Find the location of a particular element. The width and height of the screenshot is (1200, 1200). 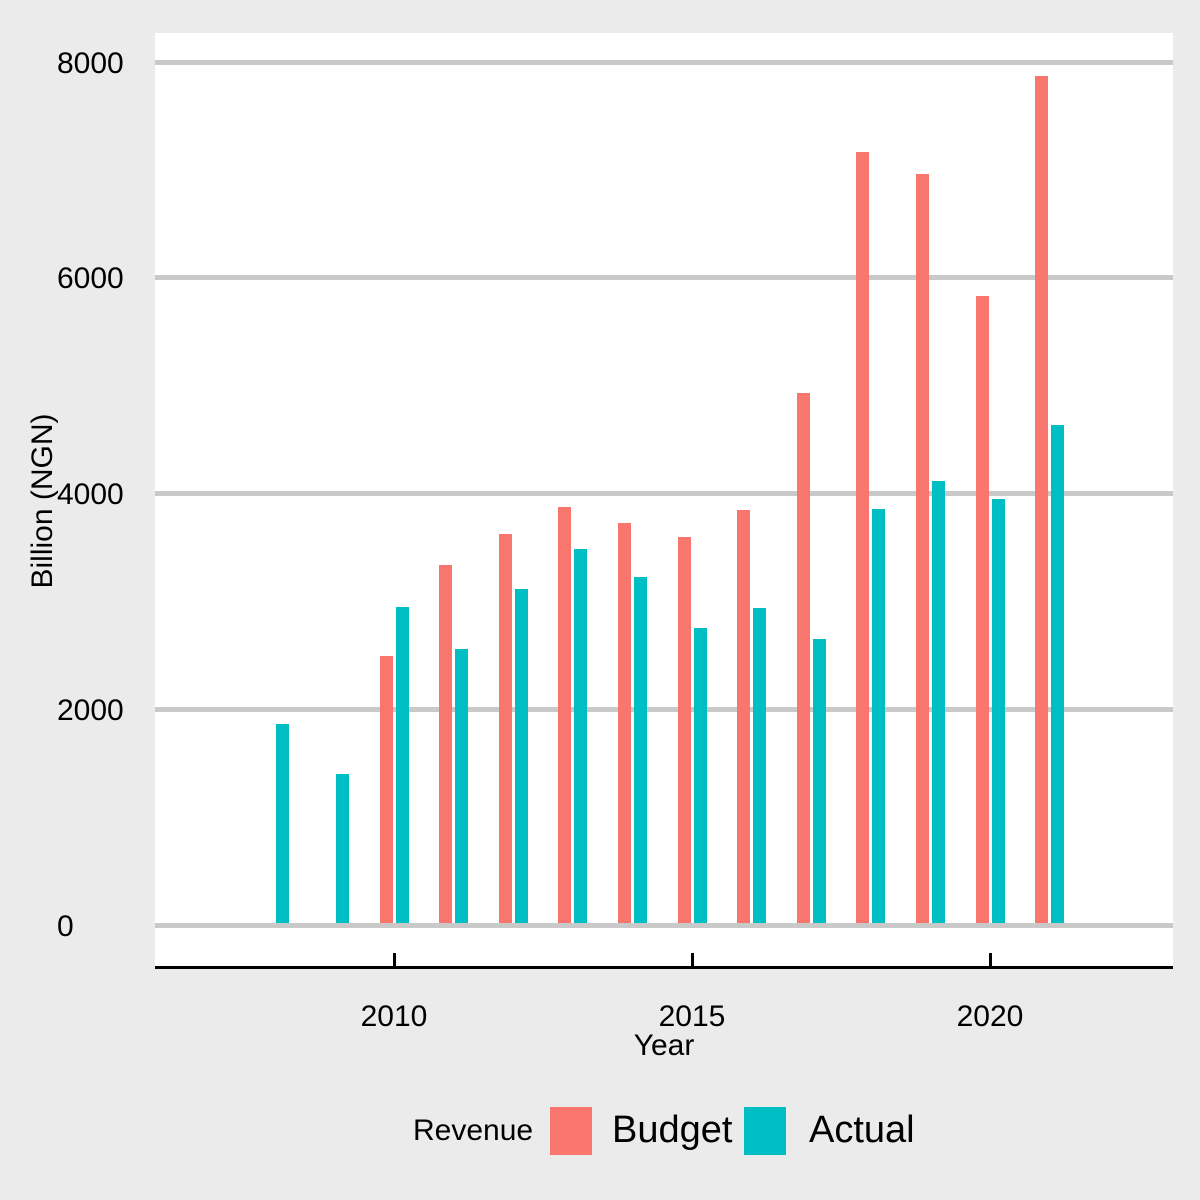

x-tick-label-2010: 2010 is located at coordinates (394, 1016).